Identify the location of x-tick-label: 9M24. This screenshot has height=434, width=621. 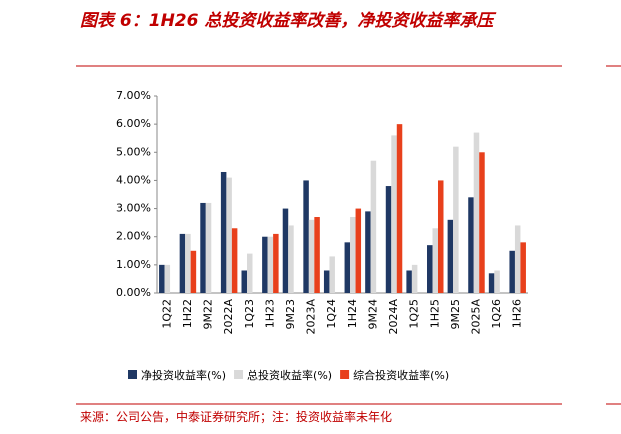
(372, 314).